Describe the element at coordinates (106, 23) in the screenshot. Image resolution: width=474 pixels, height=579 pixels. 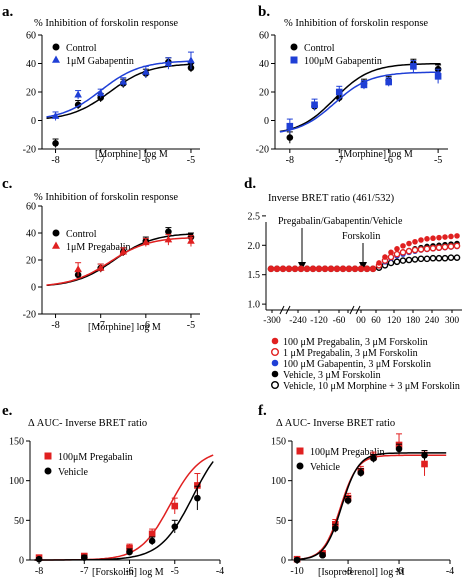
I see `panel-a-title: % Inhibition of forskolin response` at that location.